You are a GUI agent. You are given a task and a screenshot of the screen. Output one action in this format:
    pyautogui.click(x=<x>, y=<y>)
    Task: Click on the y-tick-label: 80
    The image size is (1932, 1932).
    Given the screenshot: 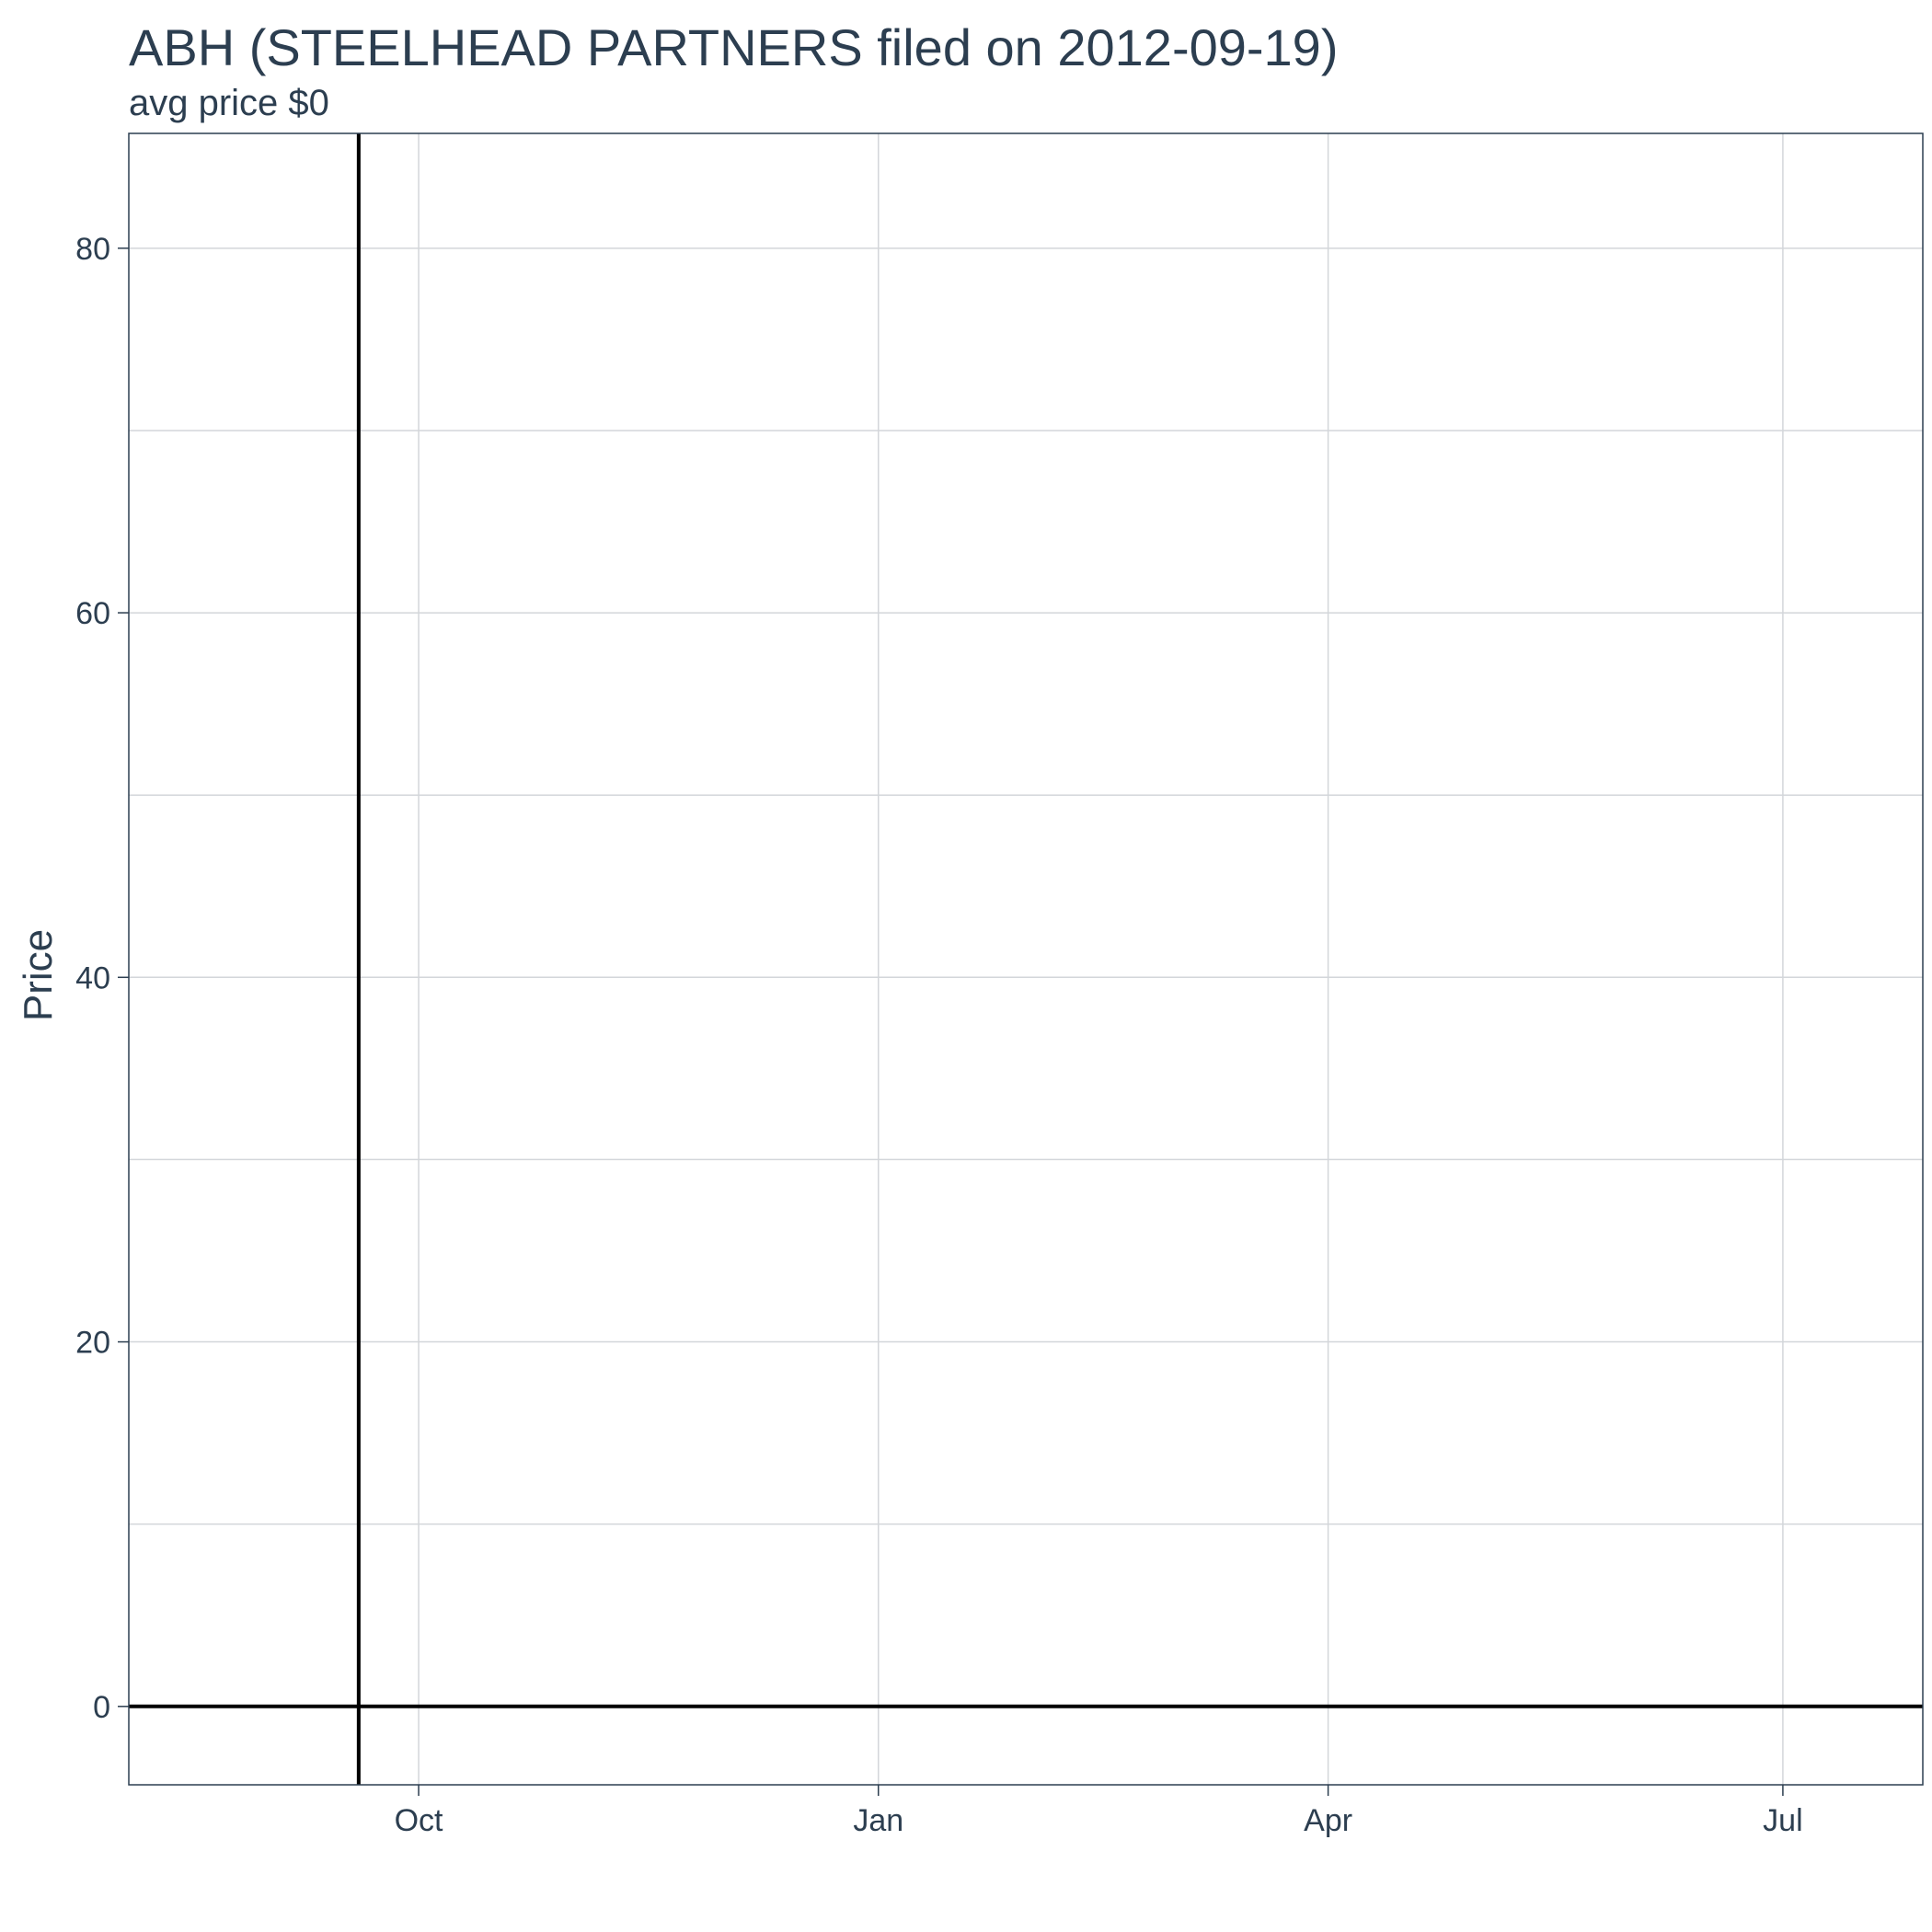 What is the action you would take?
    pyautogui.click(x=92, y=249)
    